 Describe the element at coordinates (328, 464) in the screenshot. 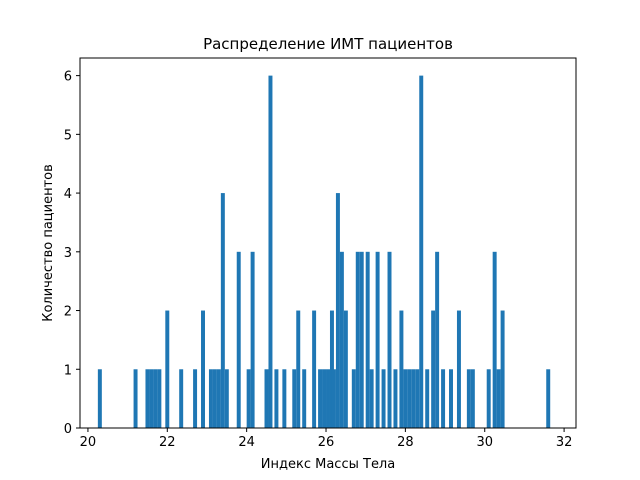

I see `x-axis-label: Индекс Массы Тела` at that location.